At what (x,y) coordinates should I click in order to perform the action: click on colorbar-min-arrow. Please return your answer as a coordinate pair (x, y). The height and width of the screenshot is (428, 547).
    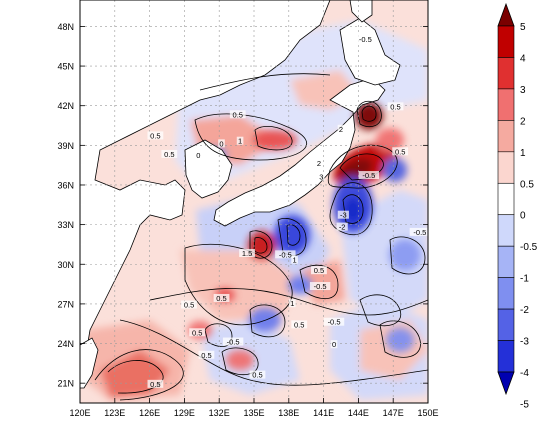
    Looking at the image, I should click on (506, 383).